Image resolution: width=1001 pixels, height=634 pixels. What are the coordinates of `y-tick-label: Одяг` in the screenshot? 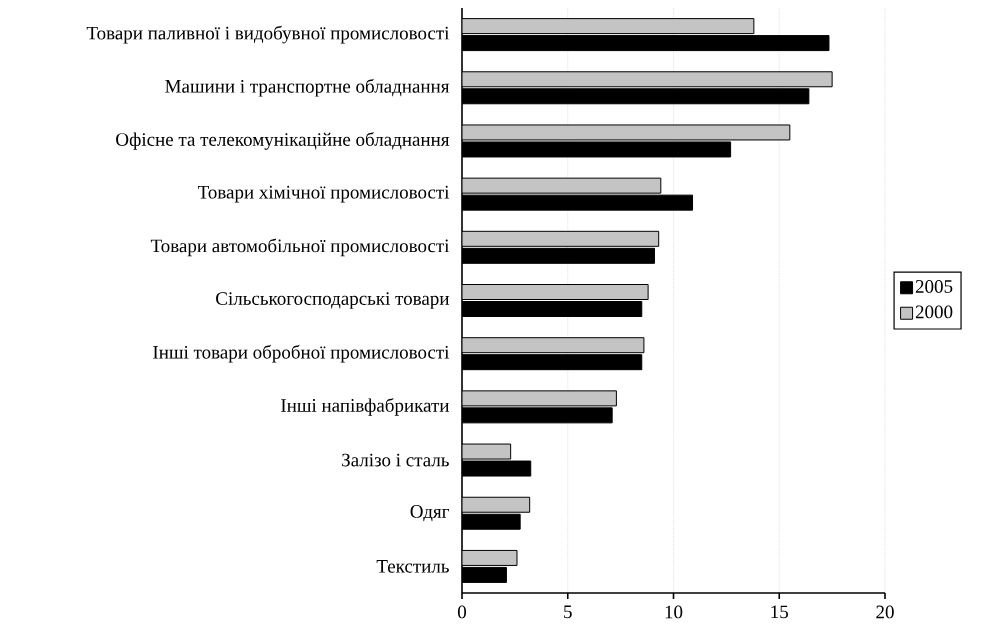 It's located at (429, 513).